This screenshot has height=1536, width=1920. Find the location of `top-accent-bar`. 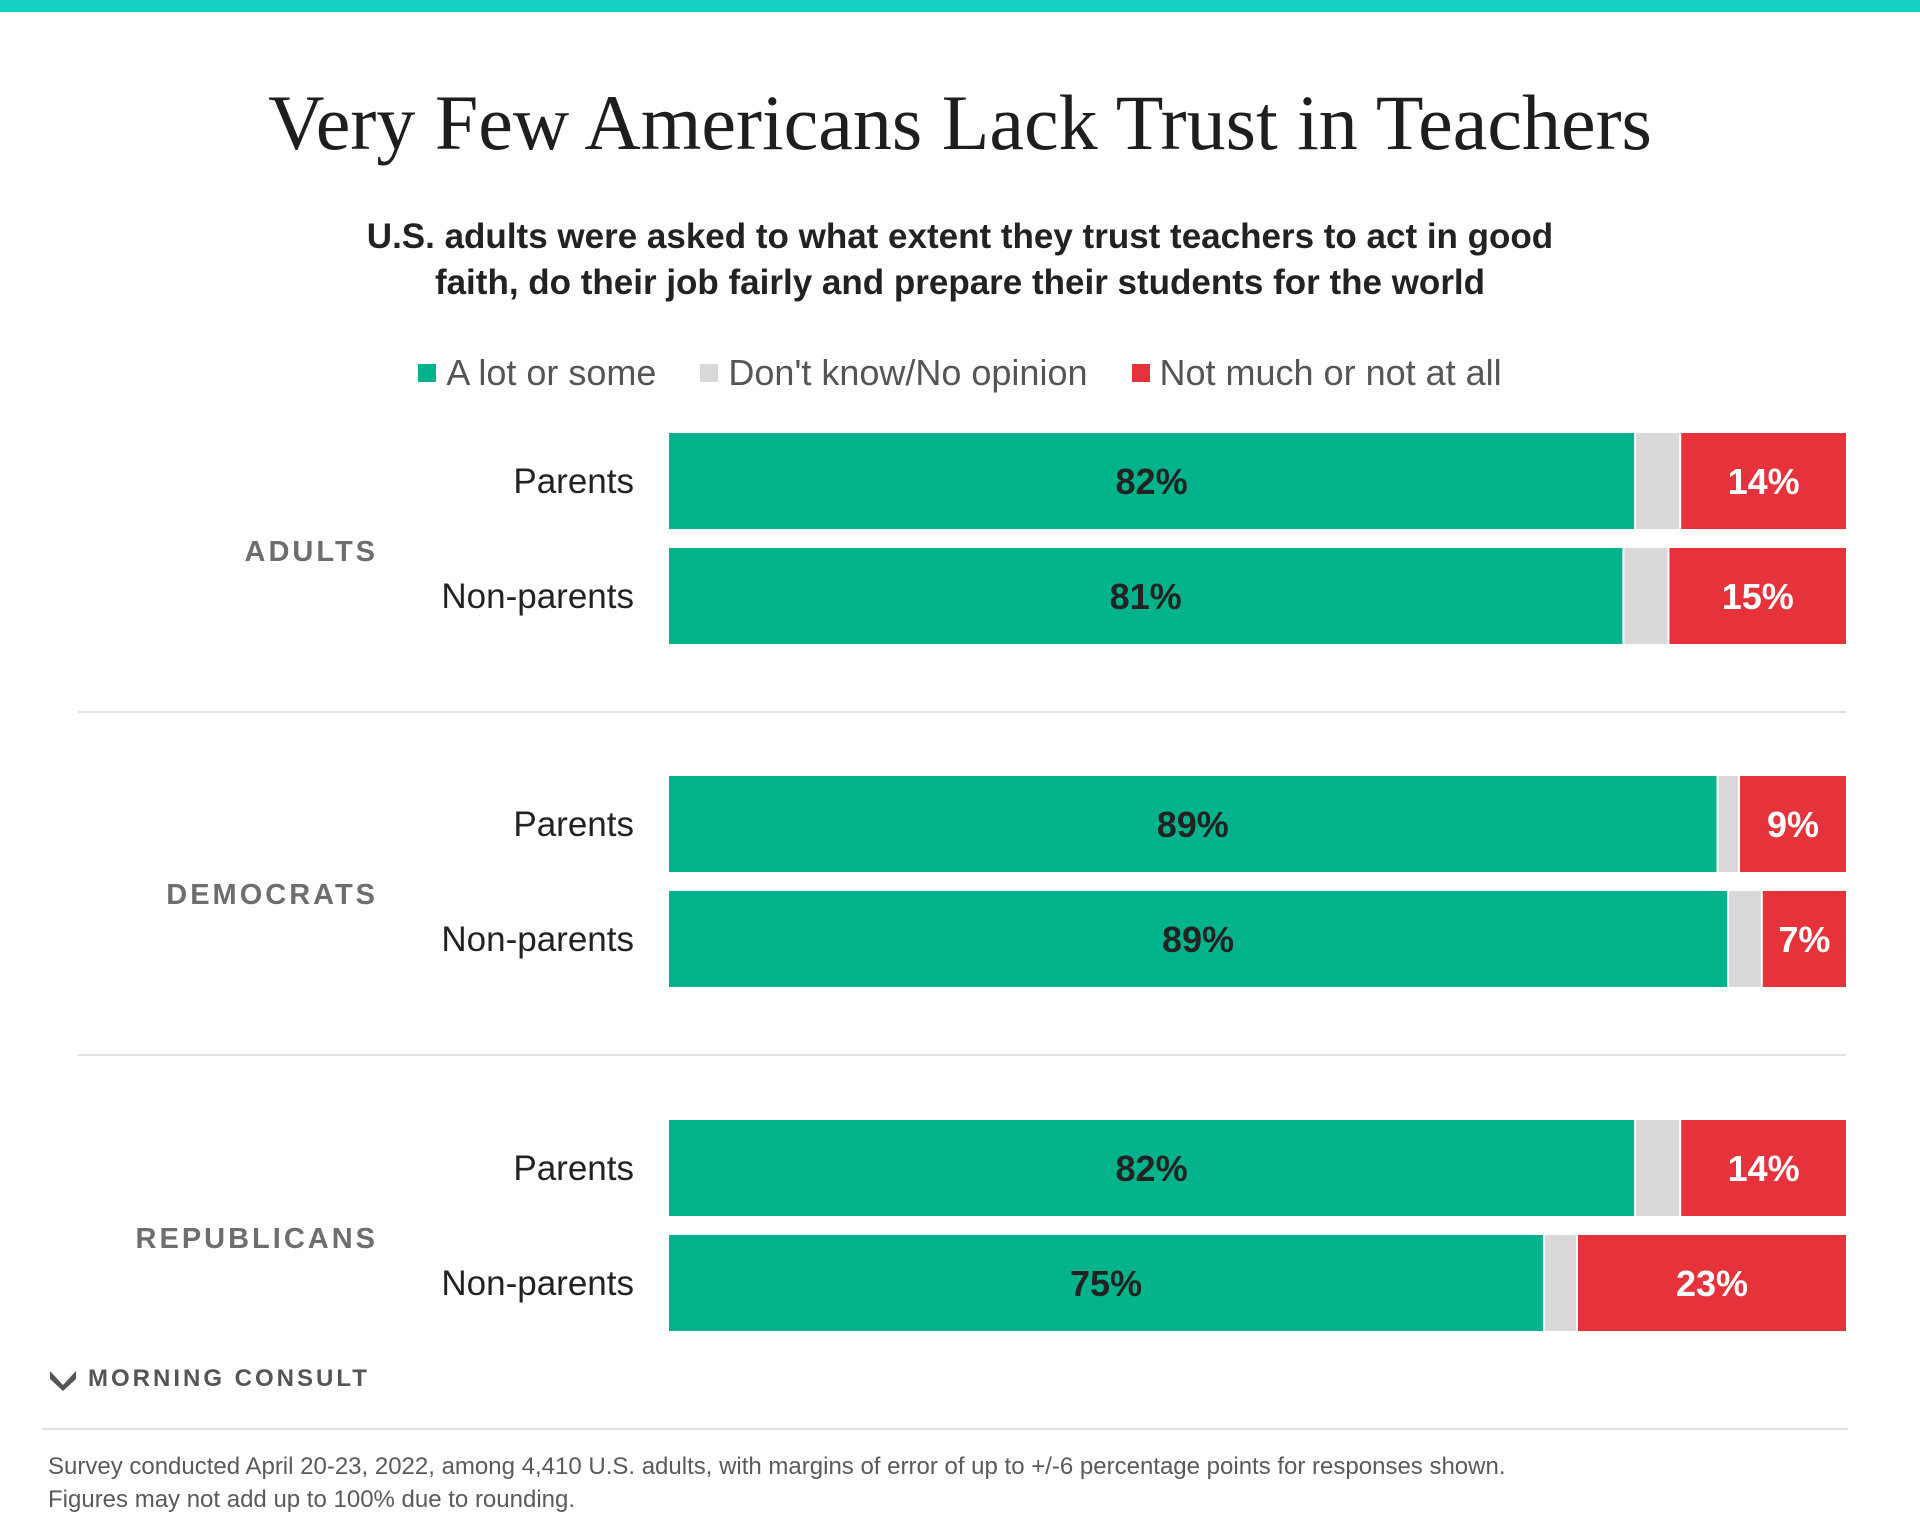

top-accent-bar is located at coordinates (960, 6).